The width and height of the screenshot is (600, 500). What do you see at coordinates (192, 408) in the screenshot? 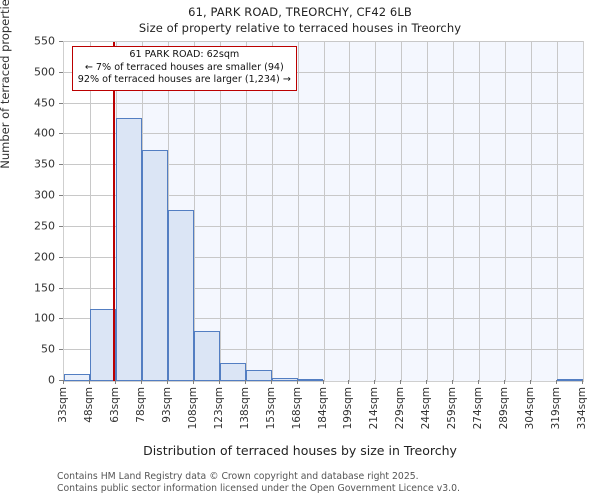
I see `x-axis-tick-label: 108sqm` at bounding box center [192, 408].